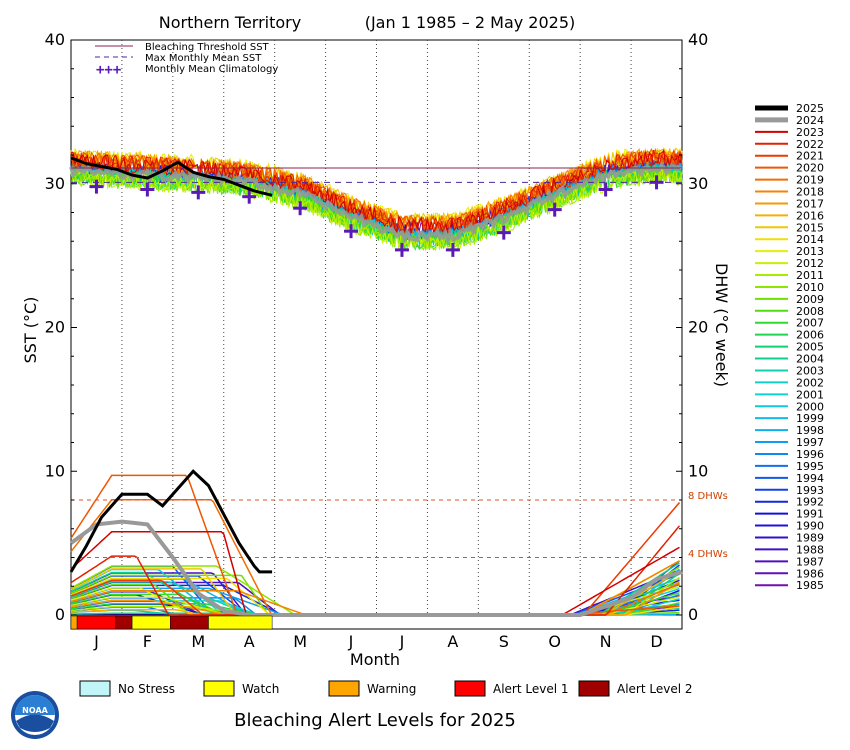 The image size is (850, 750). What do you see at coordinates (656, 641) in the screenshot?
I see `month-tick-label: D` at bounding box center [656, 641].